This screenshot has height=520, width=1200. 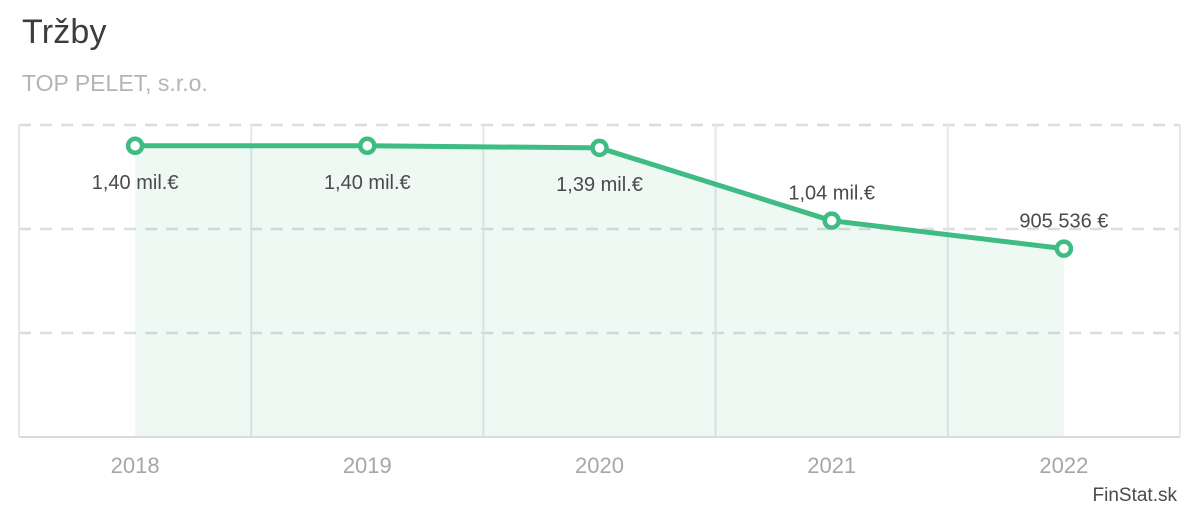 What do you see at coordinates (1063, 222) in the screenshot?
I see `data-point-label: 905 536 €` at bounding box center [1063, 222].